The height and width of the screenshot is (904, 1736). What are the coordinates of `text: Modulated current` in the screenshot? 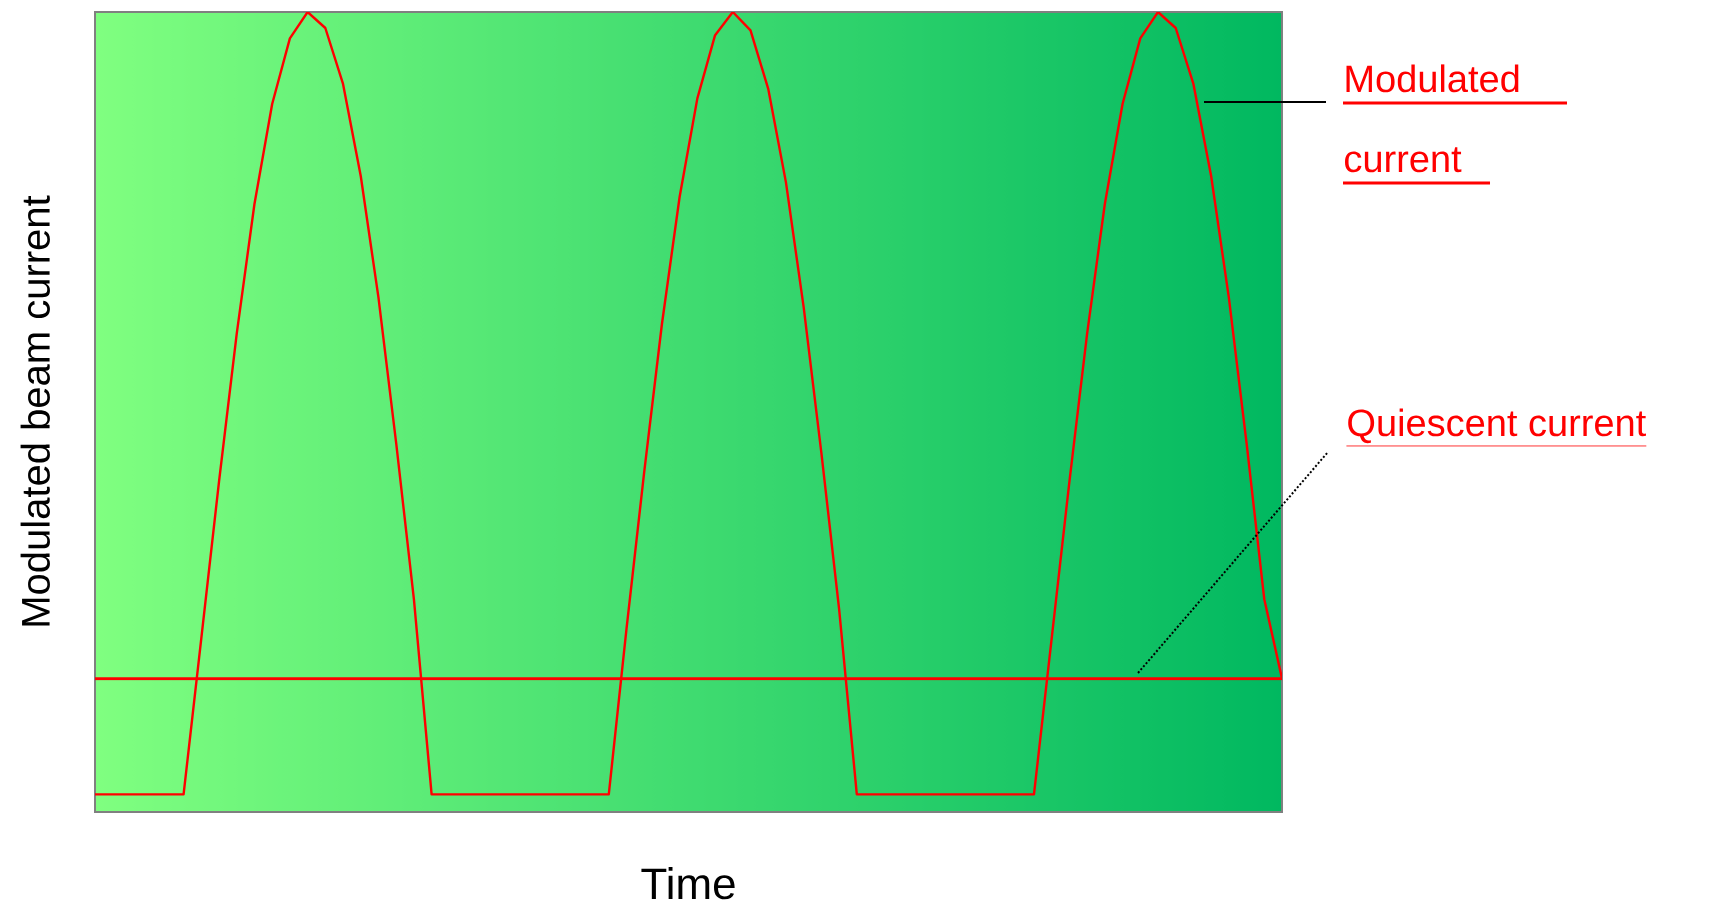 It's located at (1432, 118).